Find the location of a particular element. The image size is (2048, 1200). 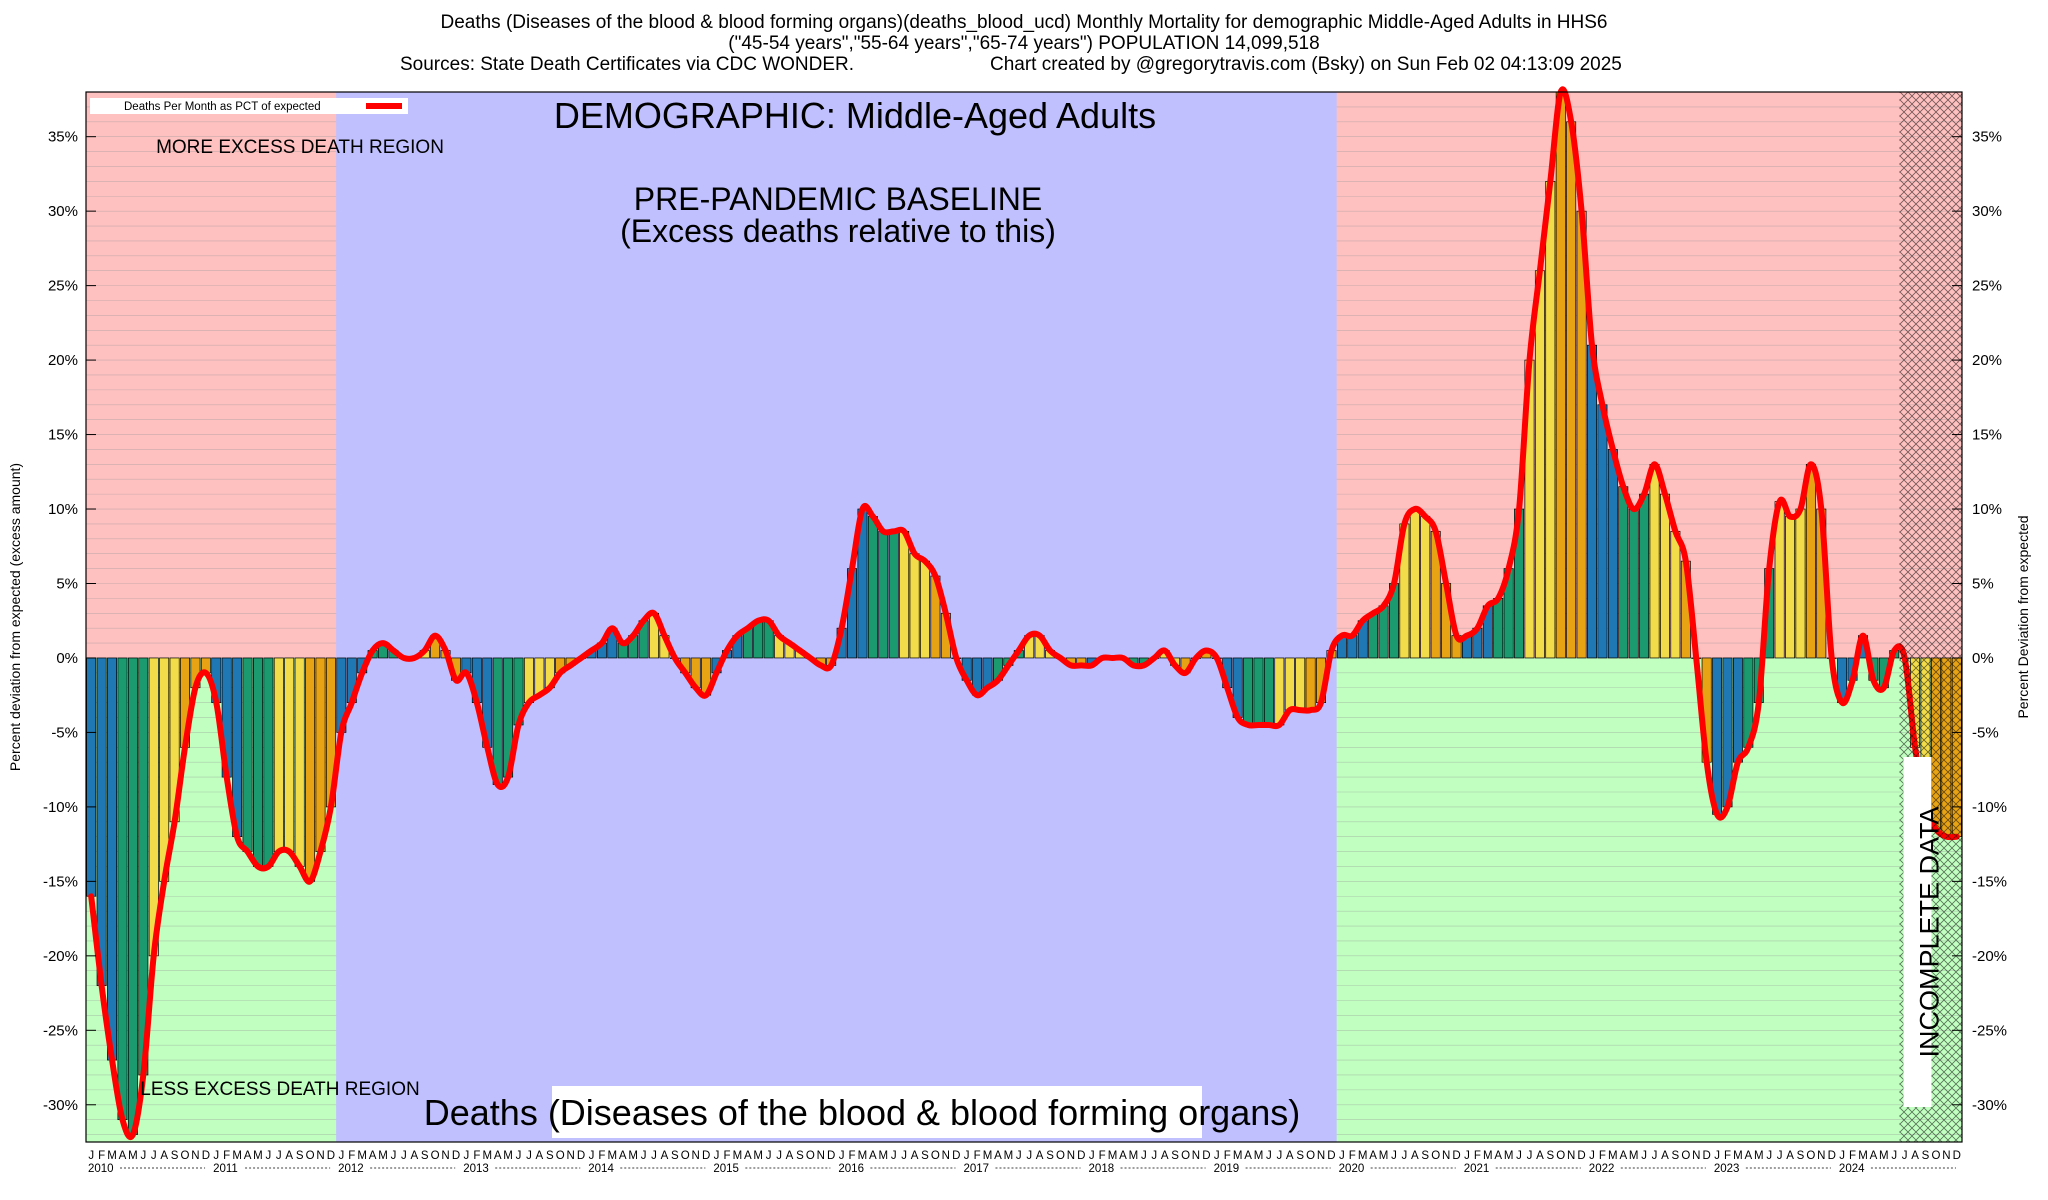

y-tick-label-left: 25% is located at coordinates (63, 286).